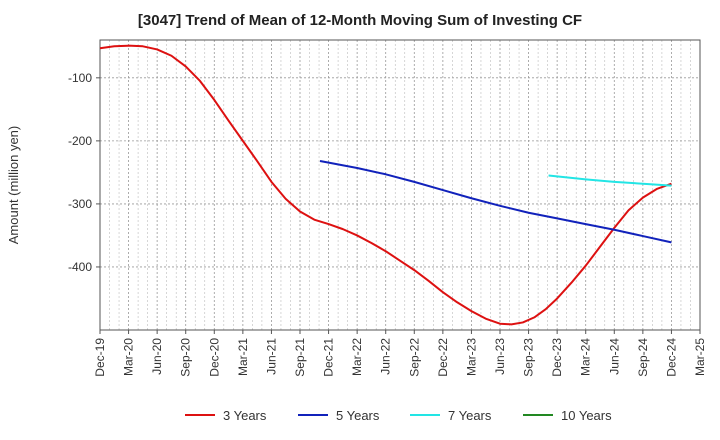  Describe the element at coordinates (610, 180) in the screenshot. I see `series-line-7-years` at that location.